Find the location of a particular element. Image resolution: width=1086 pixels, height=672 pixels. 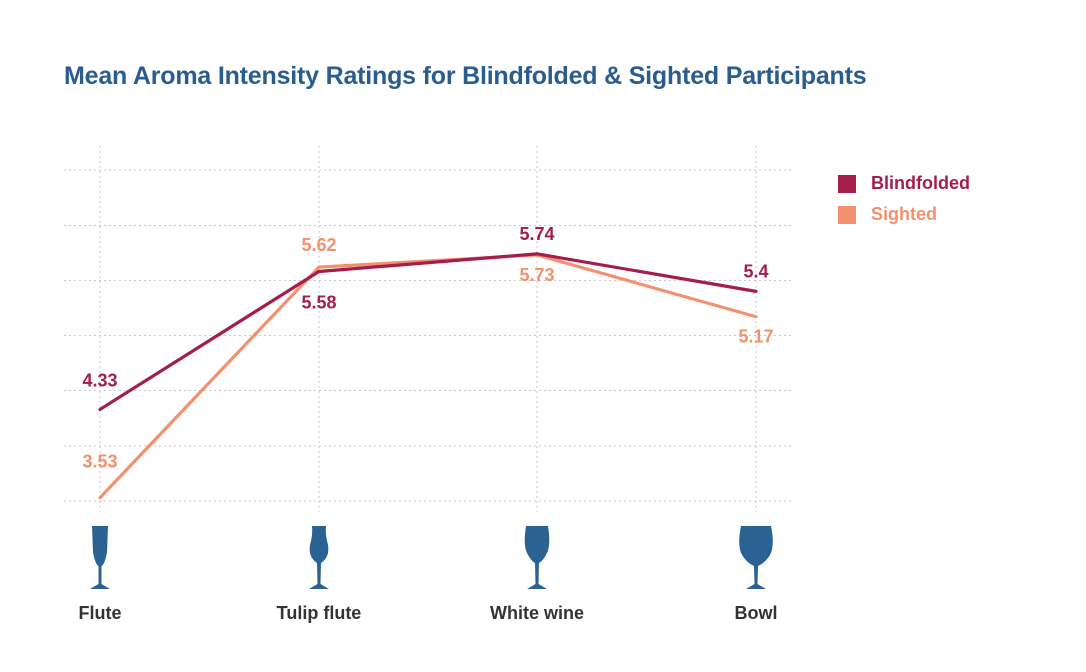

tulip-flute-glass-icon is located at coordinates (319, 557).